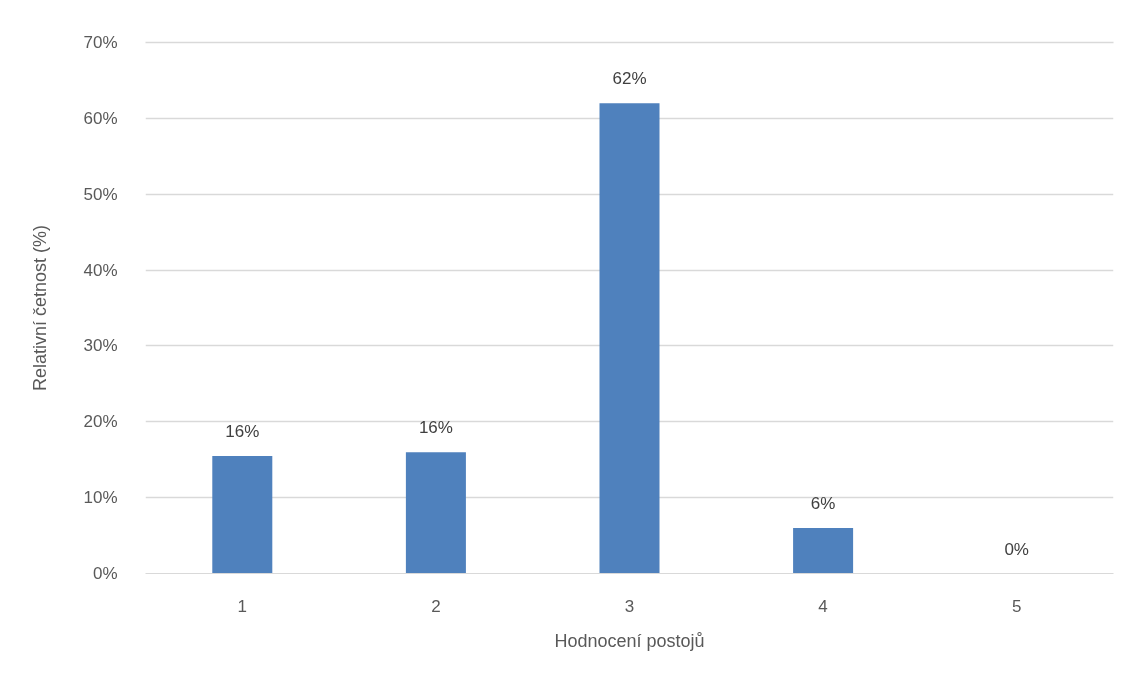  What do you see at coordinates (100, 194) in the screenshot?
I see `y-tick-label: 50%` at bounding box center [100, 194].